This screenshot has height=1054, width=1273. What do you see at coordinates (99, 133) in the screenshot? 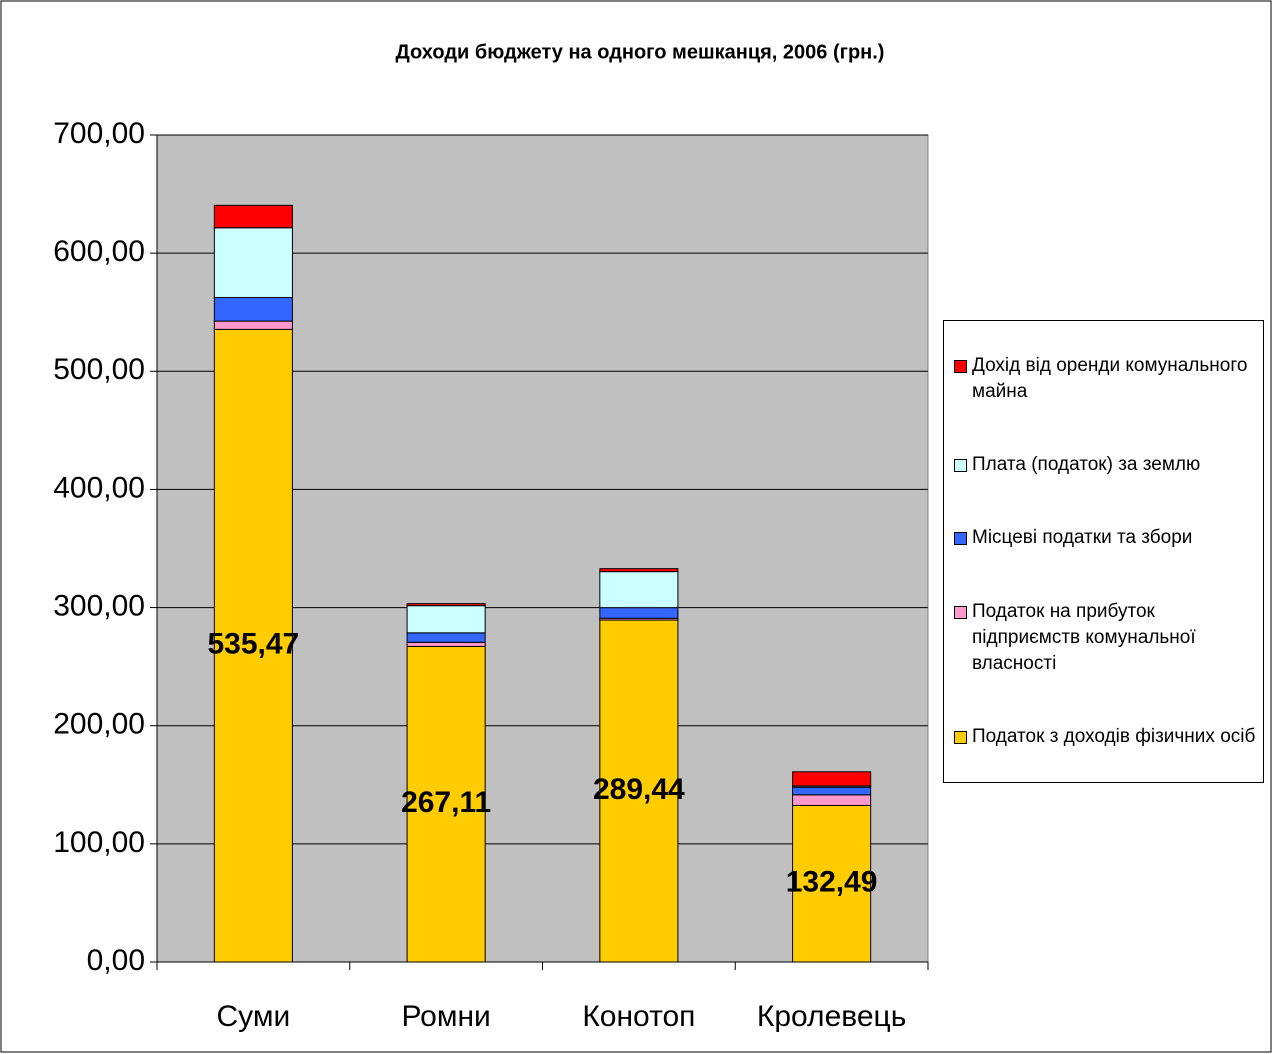
I see `y-tick-label: 700,00` at bounding box center [99, 133].